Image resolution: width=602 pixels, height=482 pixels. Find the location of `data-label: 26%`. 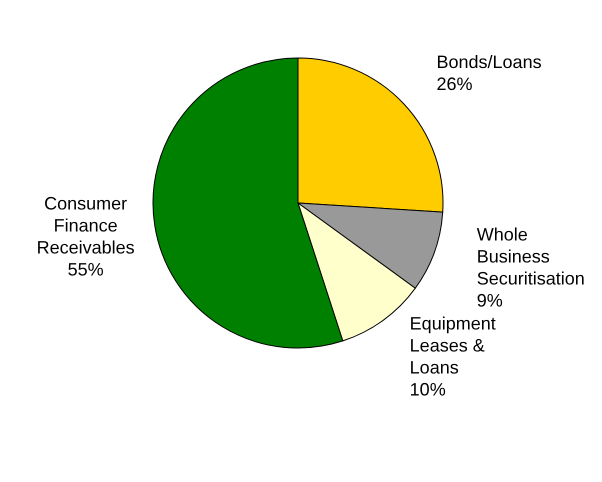

data-label: 26% is located at coordinates (454, 84).